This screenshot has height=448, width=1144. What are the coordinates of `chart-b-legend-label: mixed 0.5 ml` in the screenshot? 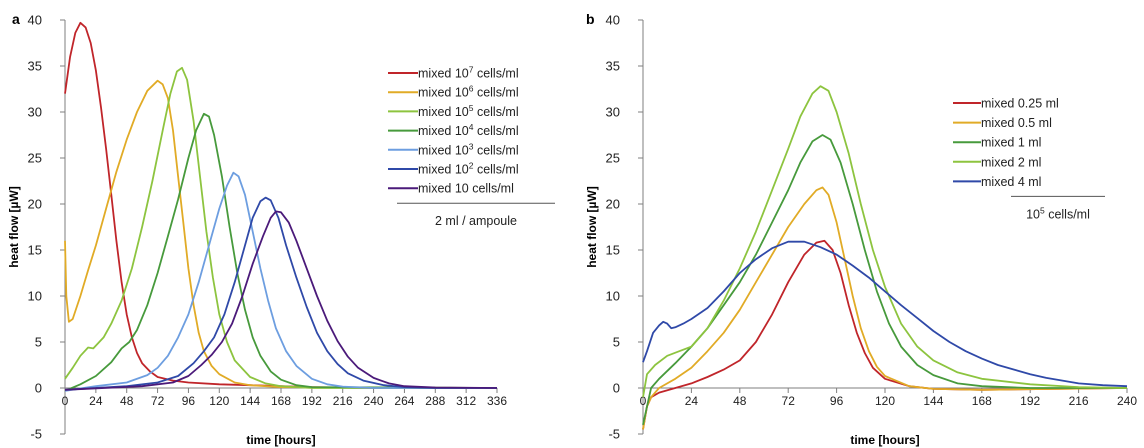 It's located at (1016, 123).